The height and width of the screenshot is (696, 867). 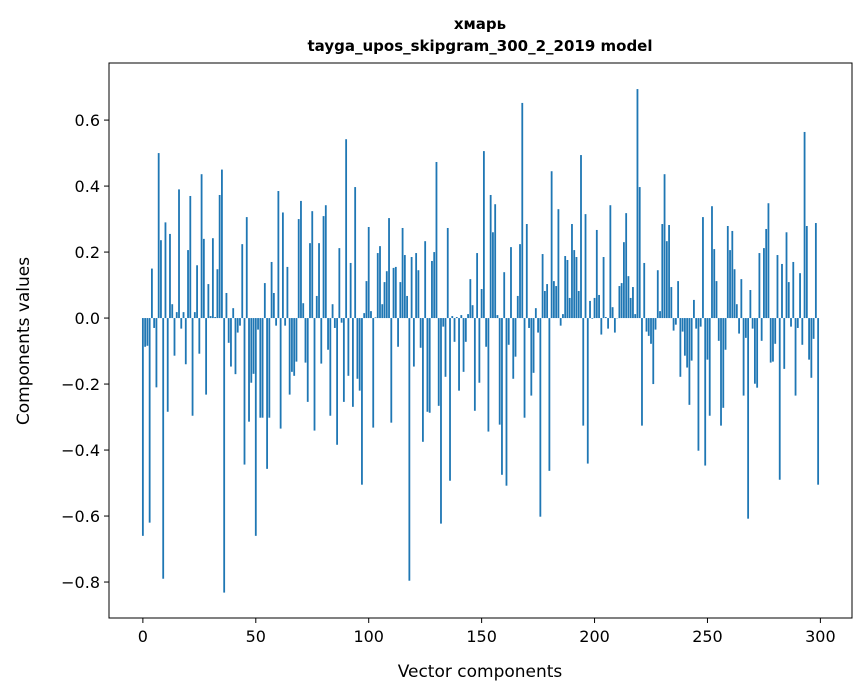 What do you see at coordinates (480, 672) in the screenshot?
I see `x-axis-label: Vector components` at bounding box center [480, 672].